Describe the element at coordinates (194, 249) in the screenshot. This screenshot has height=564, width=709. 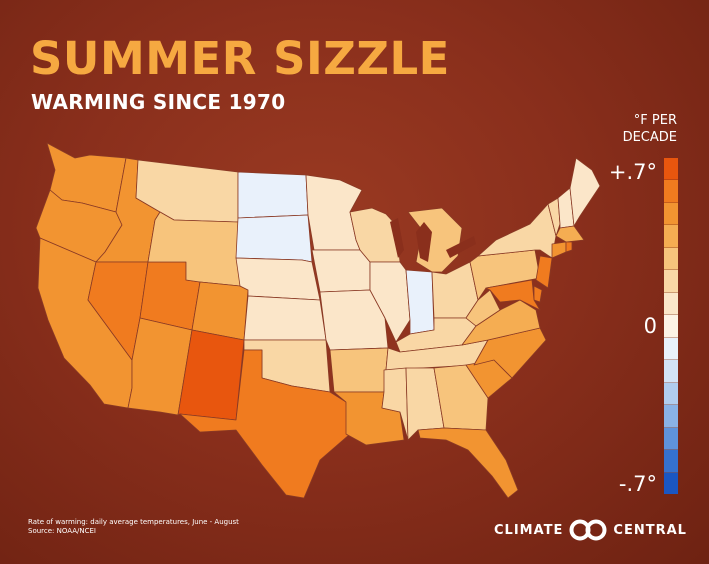
I see `state-wyoming` at that location.